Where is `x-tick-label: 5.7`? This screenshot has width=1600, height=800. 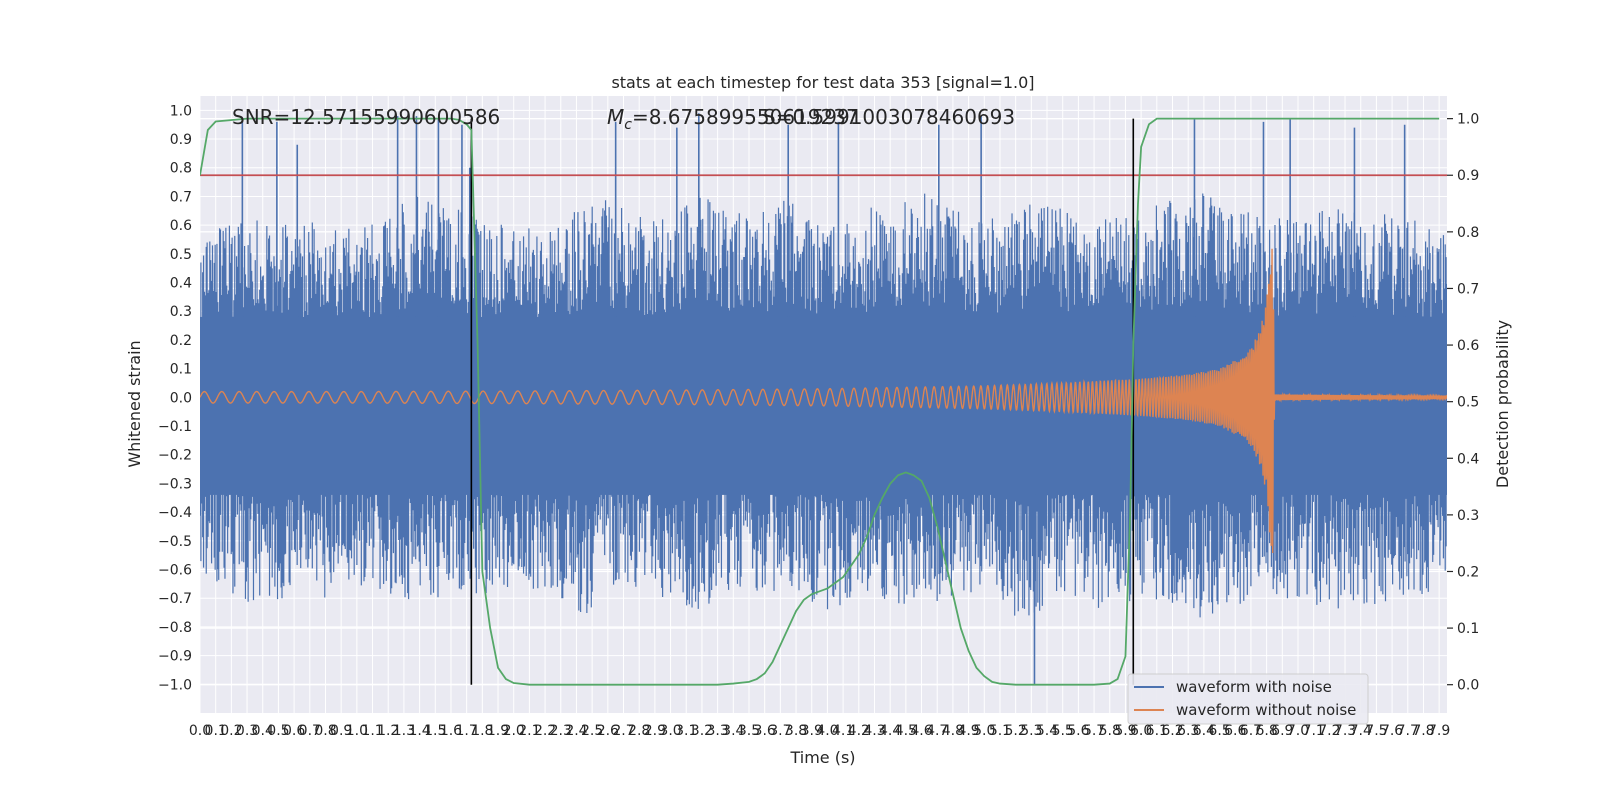 x-tick-label: 5.7 is located at coordinates (1094, 731).